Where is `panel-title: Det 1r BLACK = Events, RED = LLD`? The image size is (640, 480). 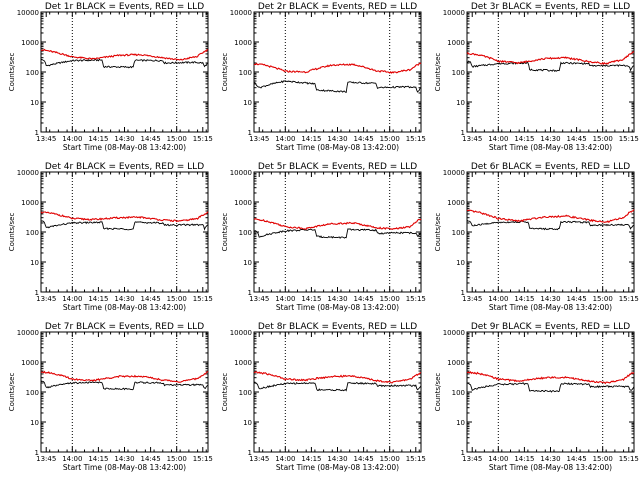
panel-title: Det 1r BLACK = Events, RED = LLD is located at coordinates (124, 7).